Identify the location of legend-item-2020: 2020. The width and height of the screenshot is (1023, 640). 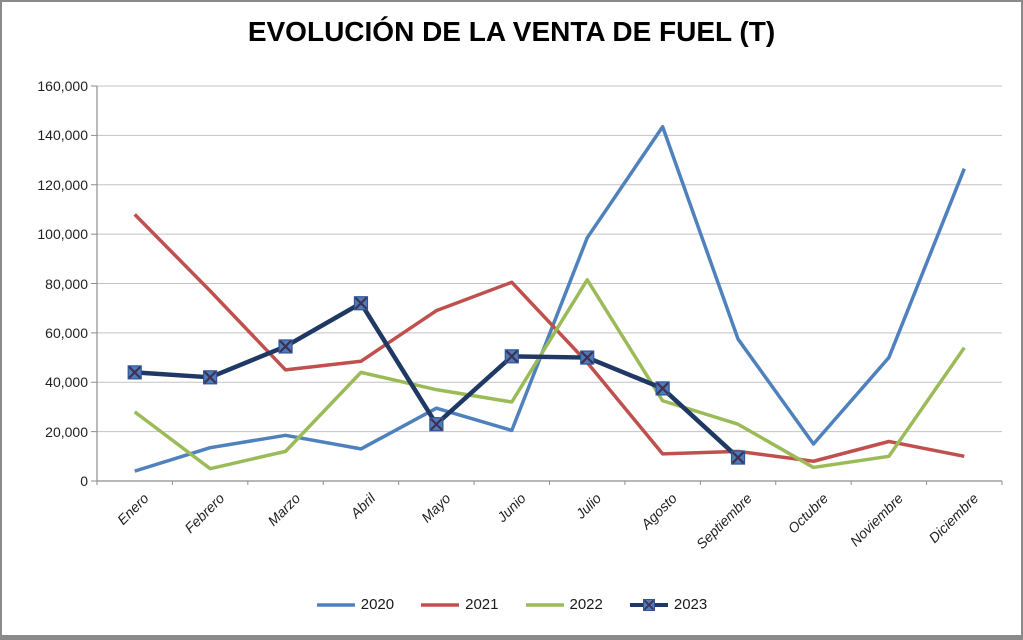
(355, 604).